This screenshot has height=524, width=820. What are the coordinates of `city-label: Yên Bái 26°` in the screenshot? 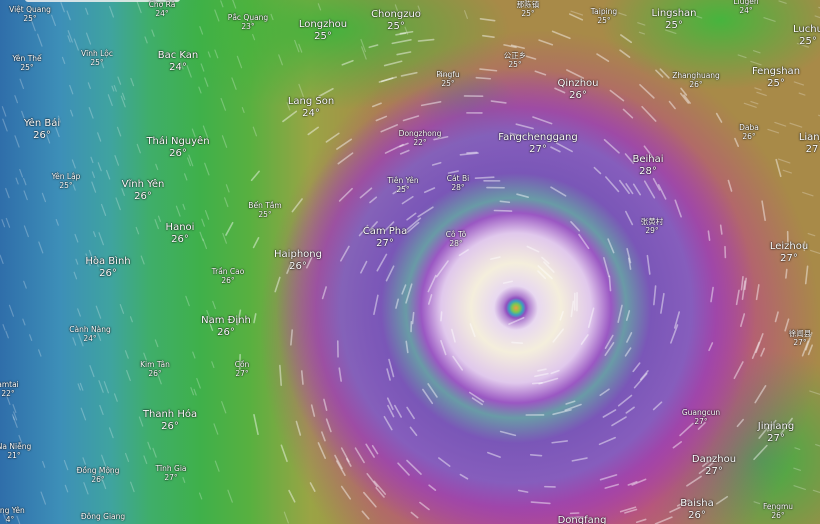 It's located at (42, 129).